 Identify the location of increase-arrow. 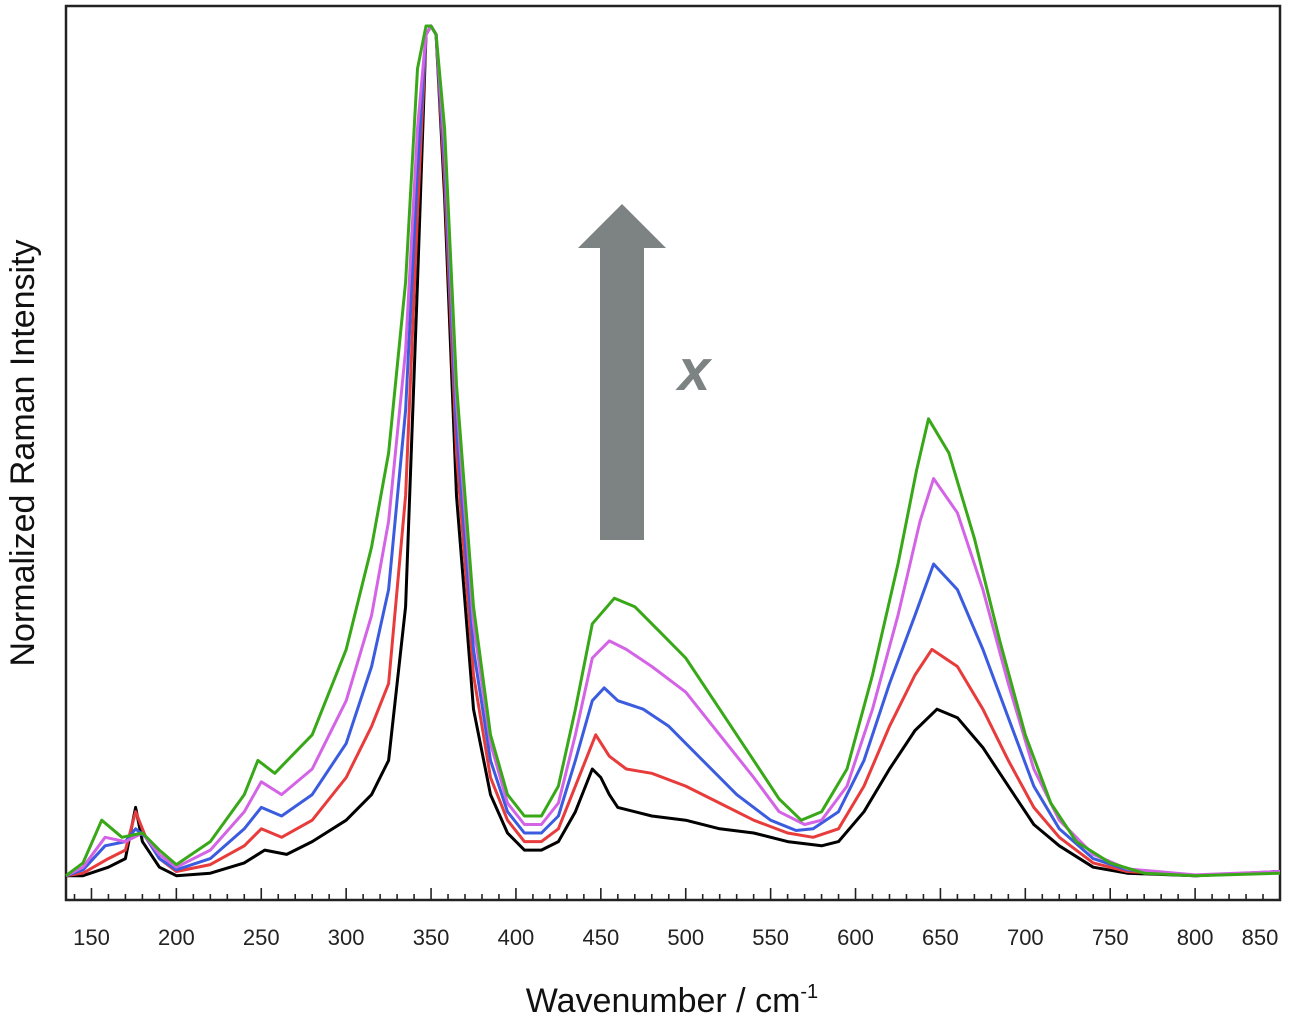
(622, 372).